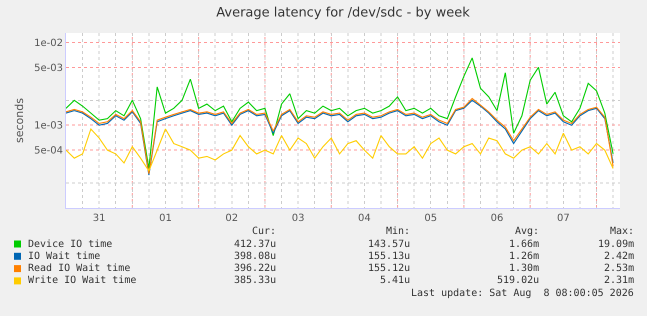 Image resolution: width=647 pixels, height=316 pixels. I want to click on text: 1.30m, so click(524, 268).